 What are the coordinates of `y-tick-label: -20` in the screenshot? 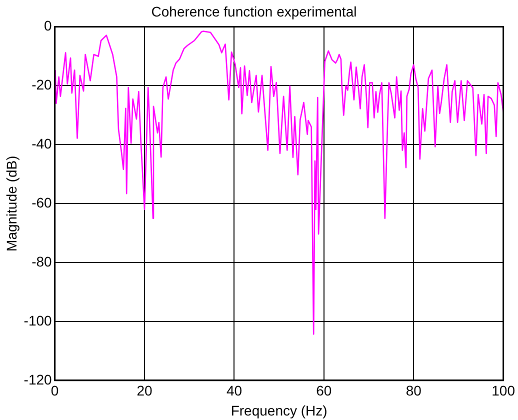 It's located at (42, 84).